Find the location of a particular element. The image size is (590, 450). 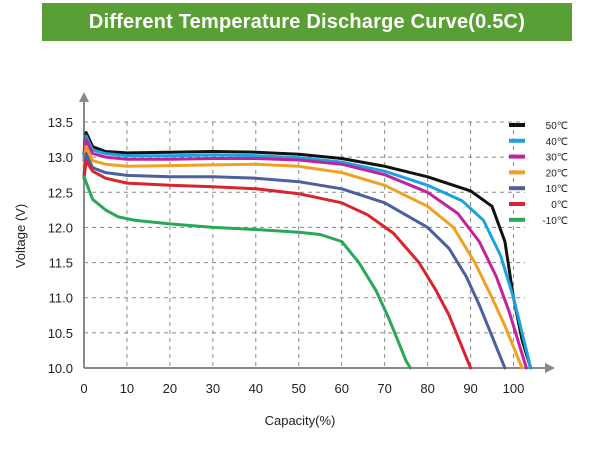

x-tick-label: 50 is located at coordinates (299, 388).